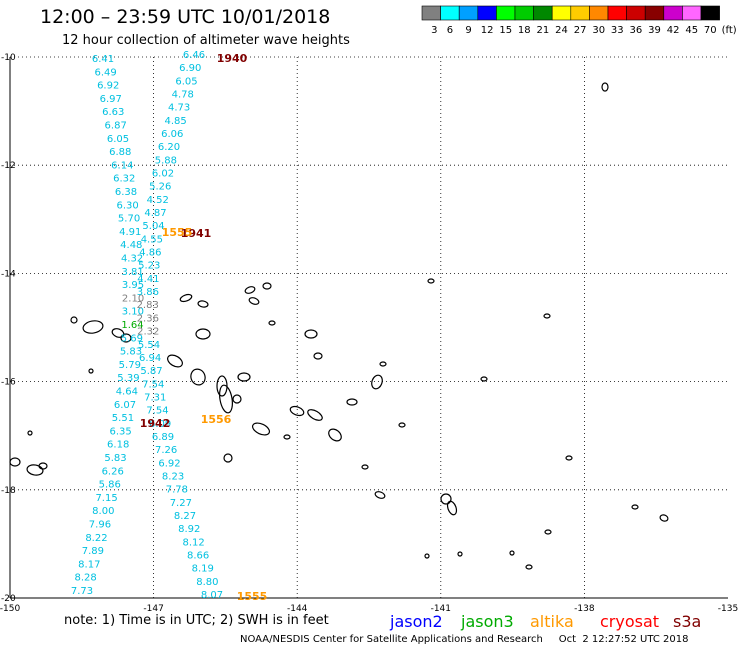  I want to click on sat-s3a: s3a, so click(687, 621).